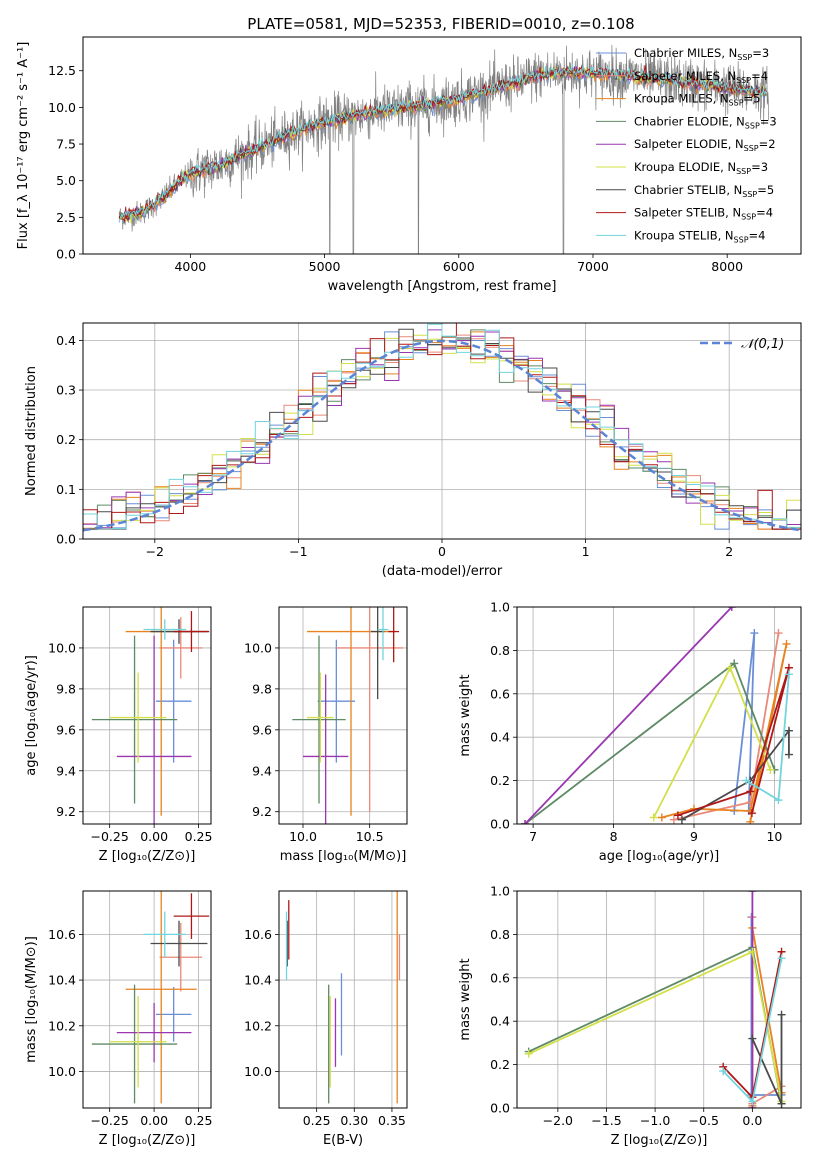 This screenshot has height=1170, width=819. Describe the element at coordinates (303, 836) in the screenshot. I see `x-tick-label: 10.0` at that location.